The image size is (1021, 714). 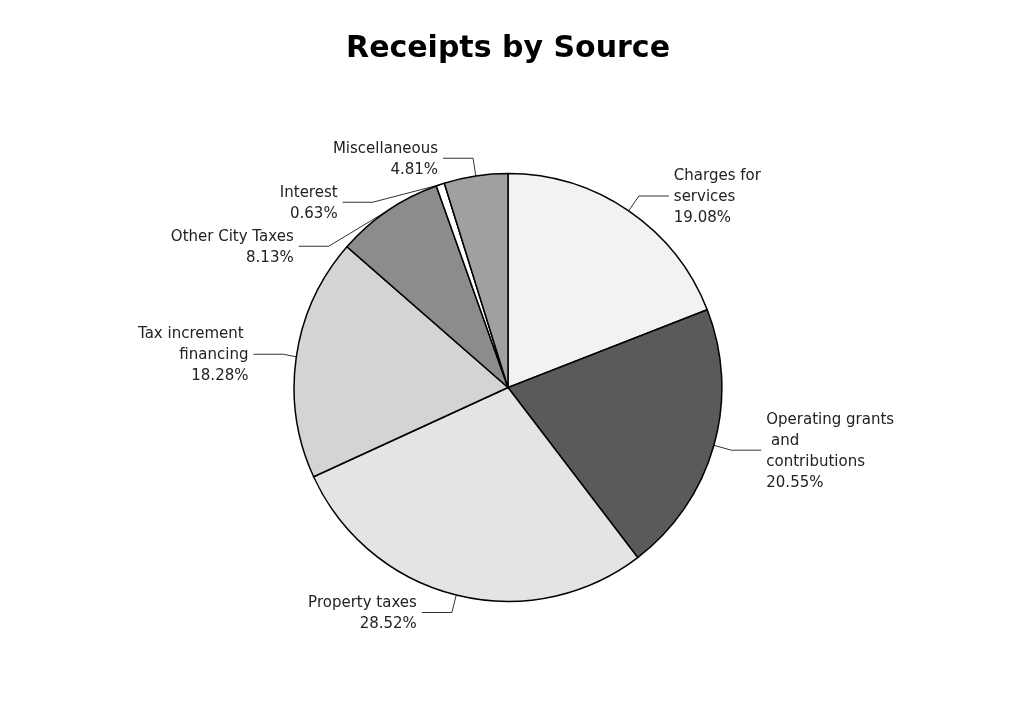 What do you see at coordinates (414, 168) in the screenshot?
I see `data-label: 4.81%` at bounding box center [414, 168].